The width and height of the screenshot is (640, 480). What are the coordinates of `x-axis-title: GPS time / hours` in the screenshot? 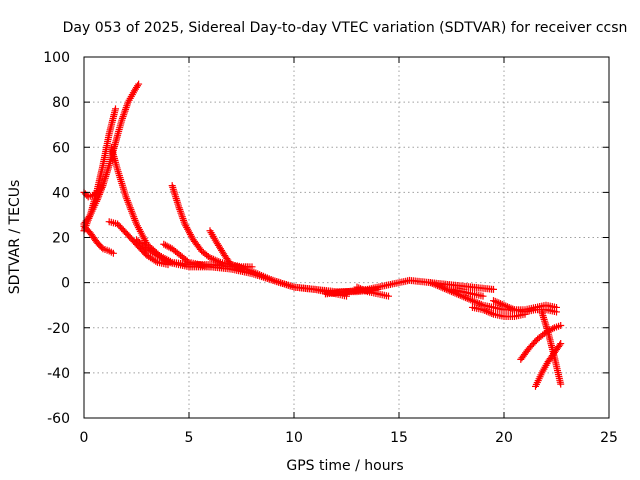 It's located at (344, 466).